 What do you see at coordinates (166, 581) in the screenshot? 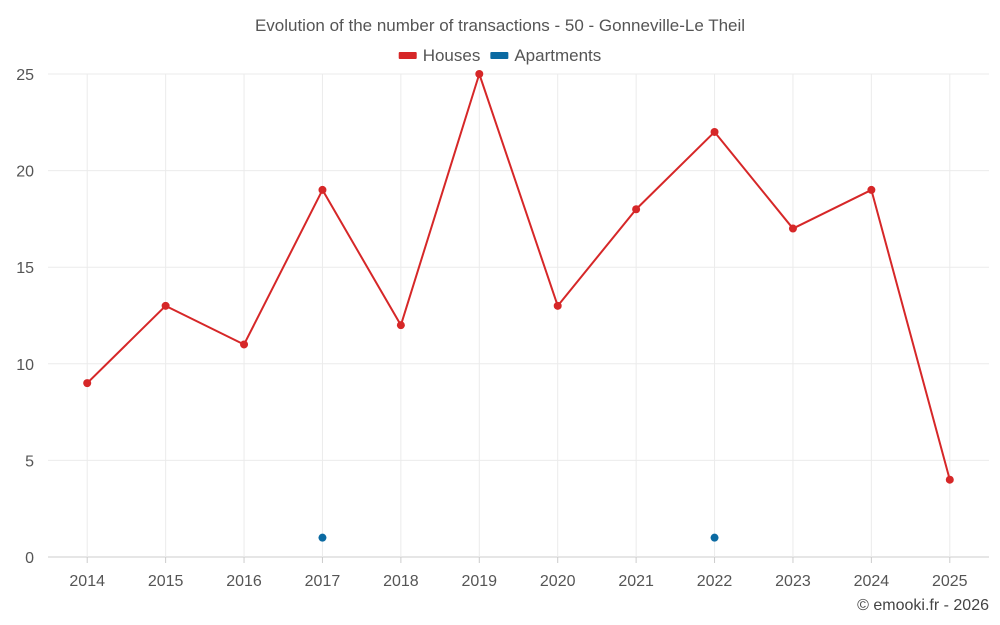
I see `x-tick-label: 2015` at bounding box center [166, 581].